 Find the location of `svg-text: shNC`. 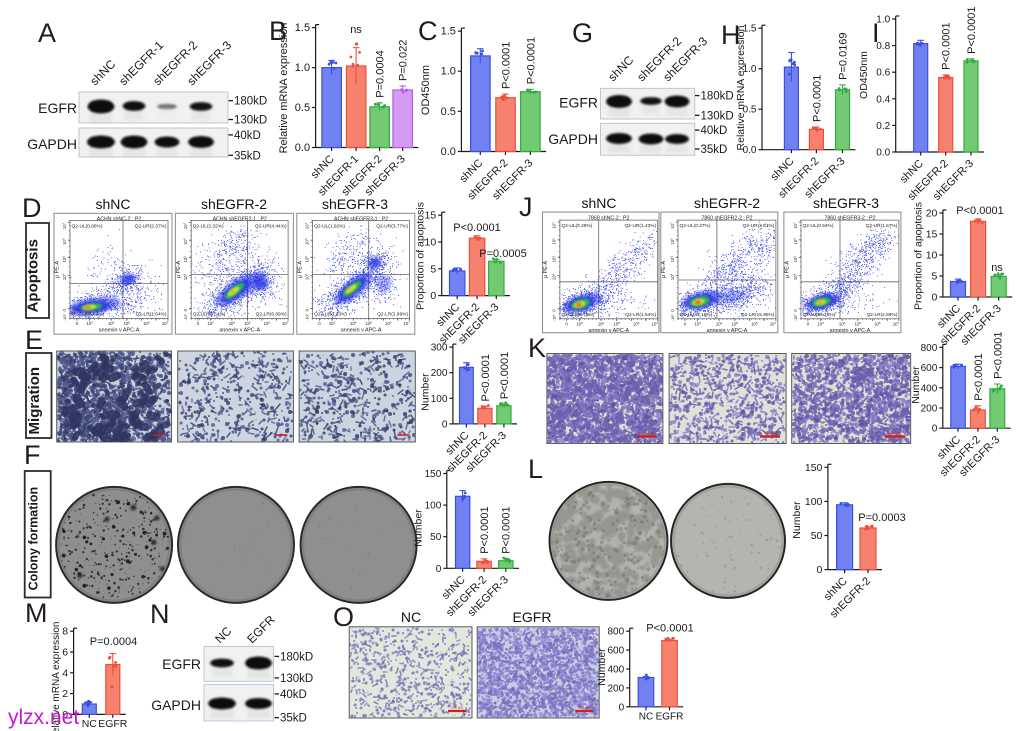

svg-text: shNC is located at coordinates (598, 203).